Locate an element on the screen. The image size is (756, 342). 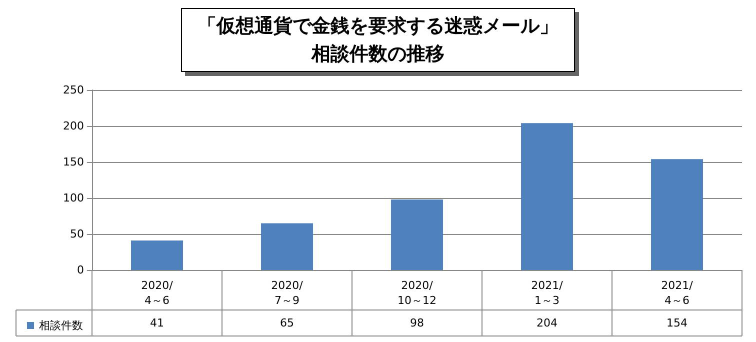
data-label: 98 is located at coordinates (417, 323).